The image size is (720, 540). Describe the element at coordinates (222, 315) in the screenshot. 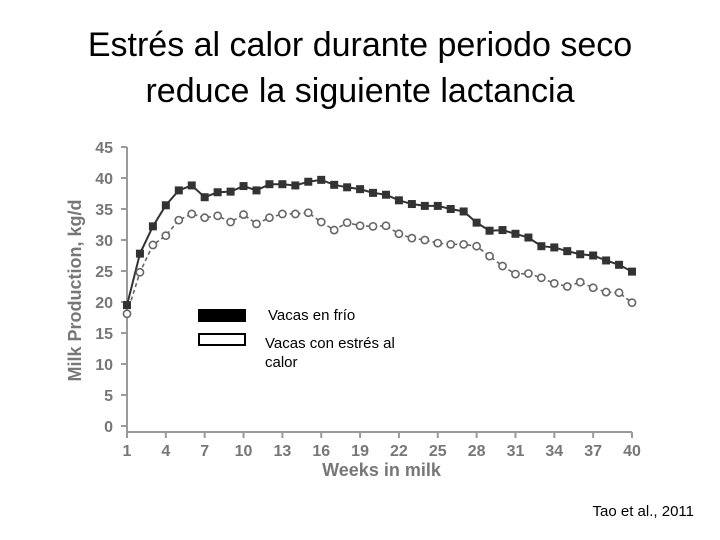

I see `legend-swatch-cool` at that location.